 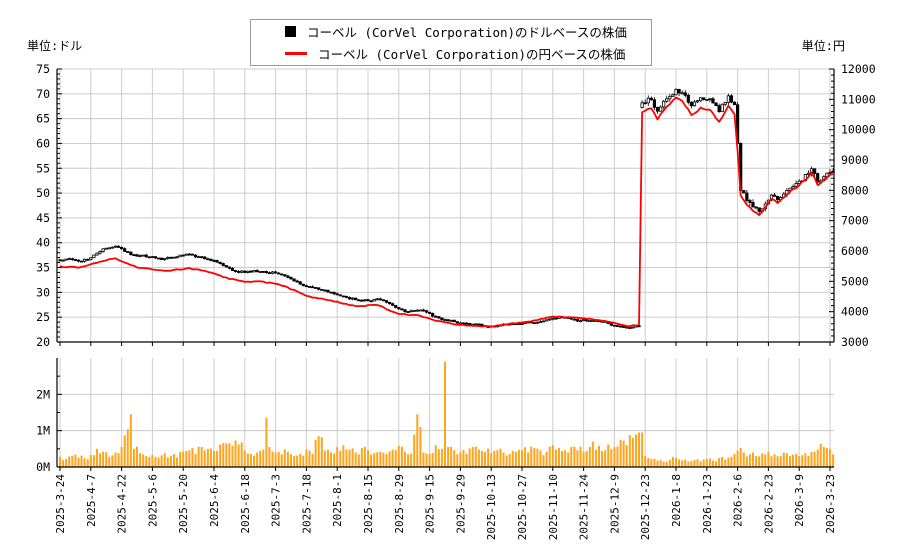 I want to click on svg-text: 2025-11-24, so click(x=584, y=507).